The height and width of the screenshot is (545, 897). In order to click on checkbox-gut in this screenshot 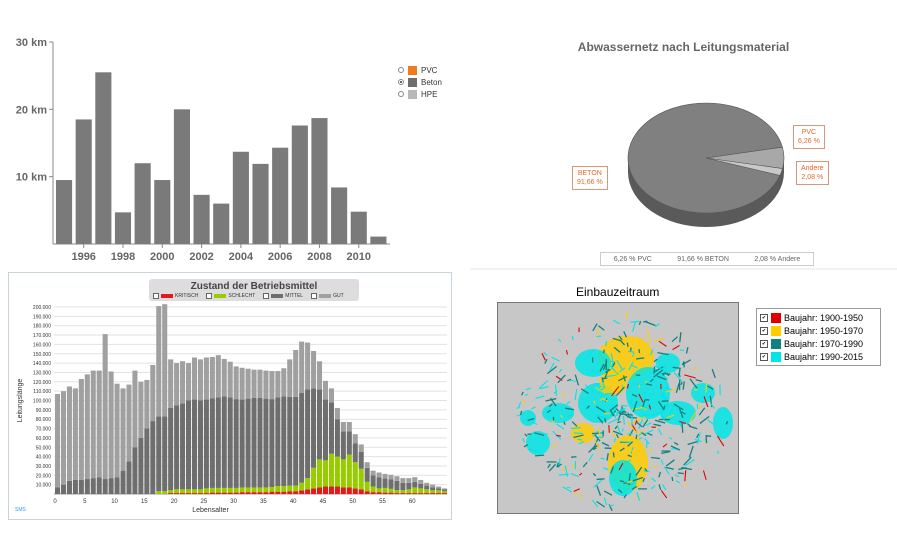, I will do `click(314, 296)`.